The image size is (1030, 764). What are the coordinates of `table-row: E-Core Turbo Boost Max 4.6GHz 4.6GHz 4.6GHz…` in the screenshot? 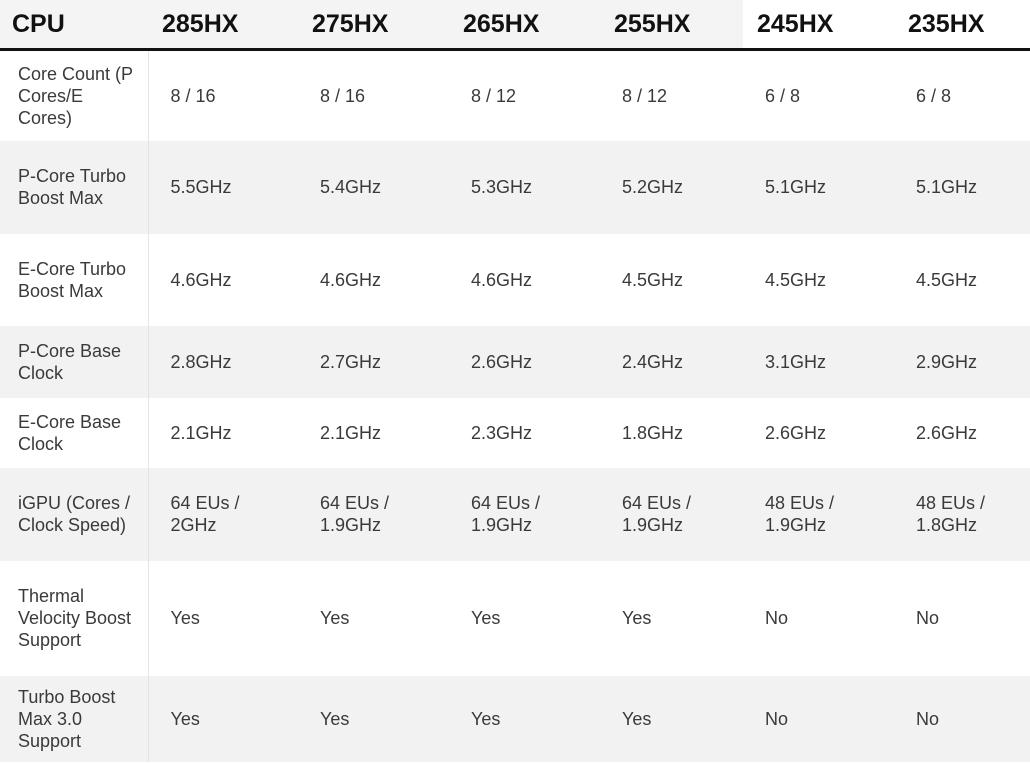 It's located at (515, 279).